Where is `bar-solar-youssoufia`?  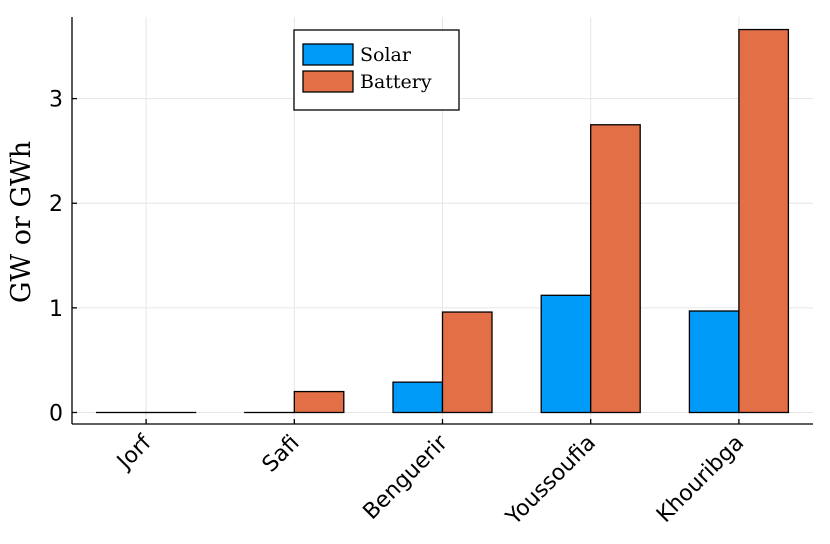
bar-solar-youssoufia is located at coordinates (566, 354).